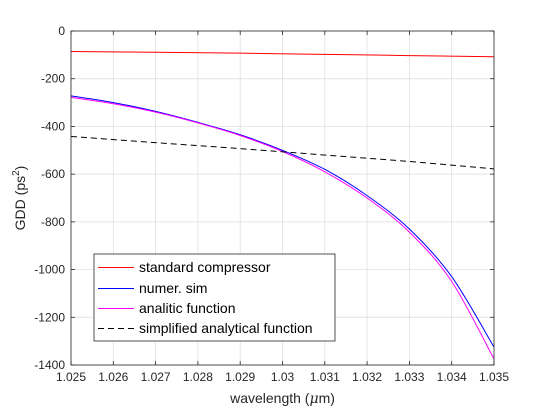 The image size is (545, 409). Describe the element at coordinates (49, 365) in the screenshot. I see `y-tick-label: -1400` at that location.